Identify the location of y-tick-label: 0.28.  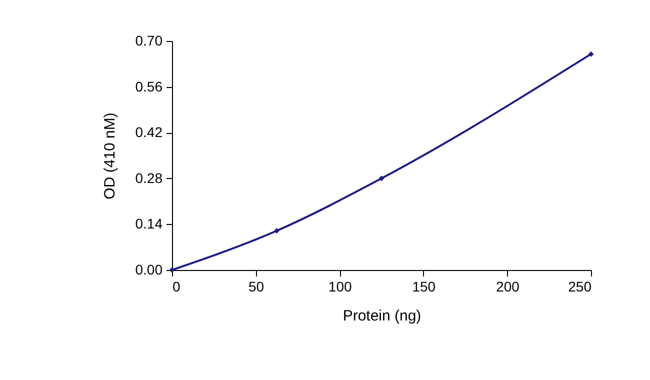
(149, 178).